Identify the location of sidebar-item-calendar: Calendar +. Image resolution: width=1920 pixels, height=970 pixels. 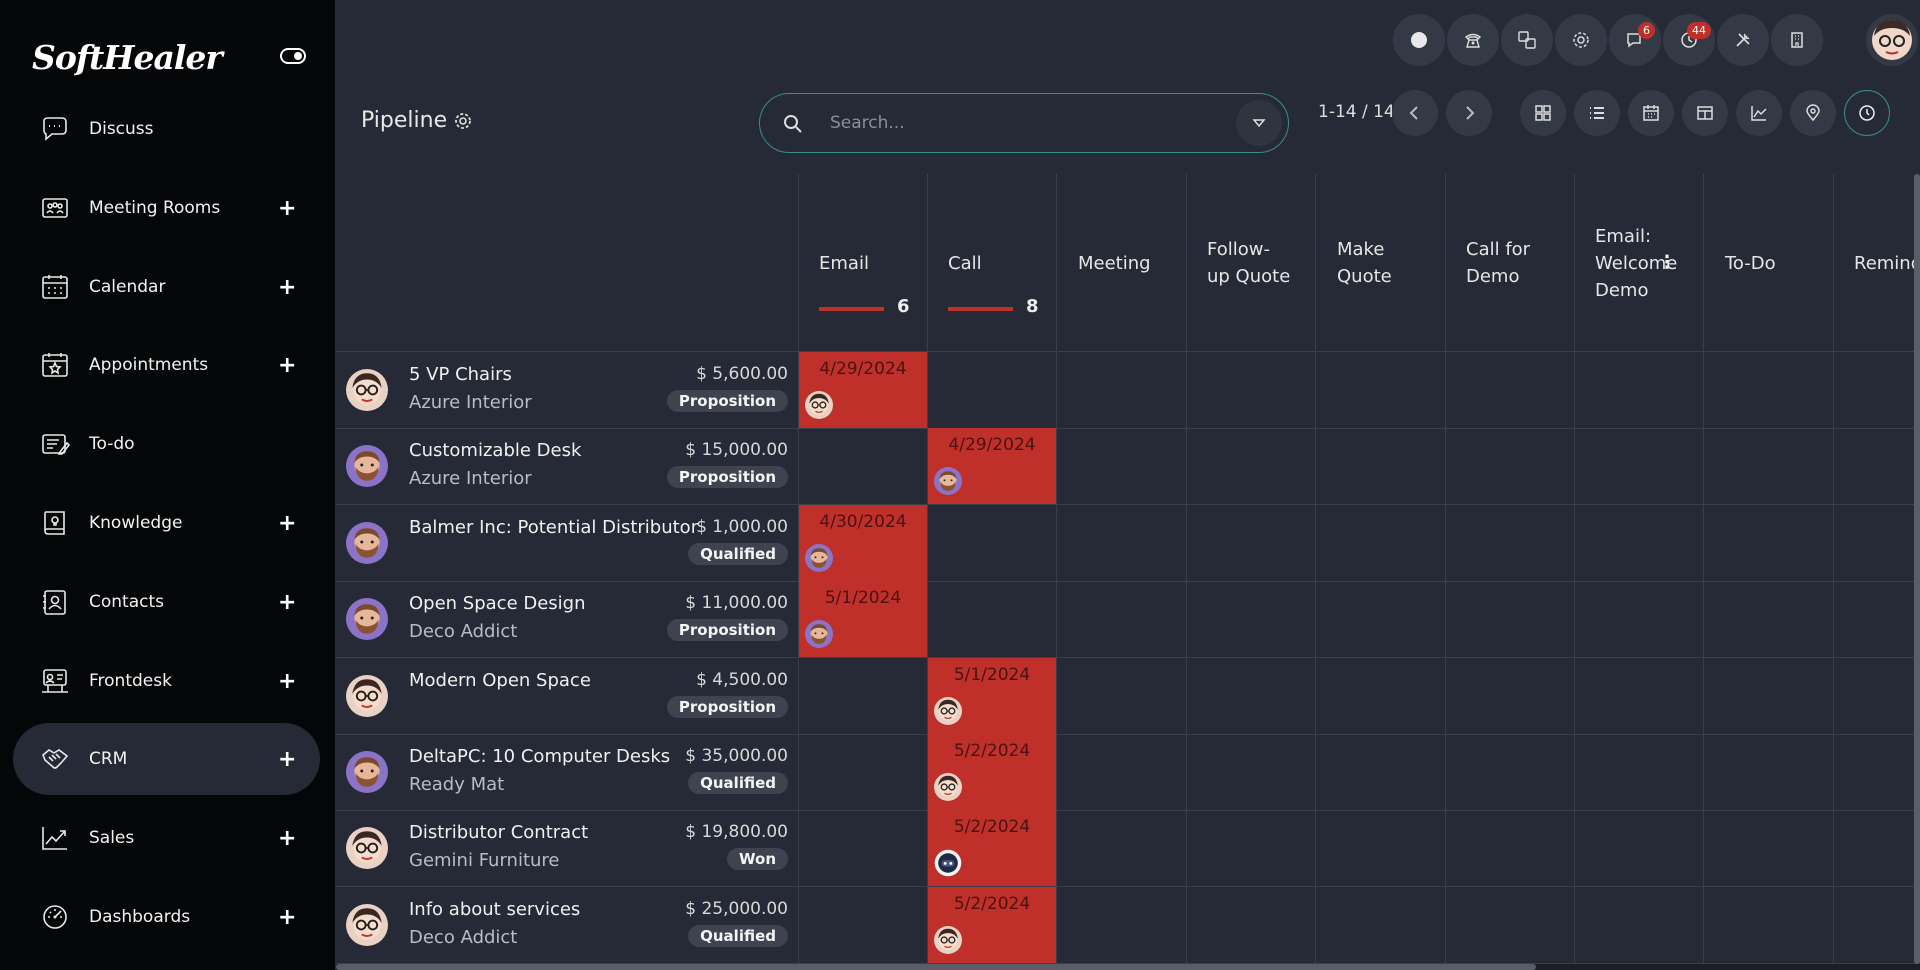
(166, 287).